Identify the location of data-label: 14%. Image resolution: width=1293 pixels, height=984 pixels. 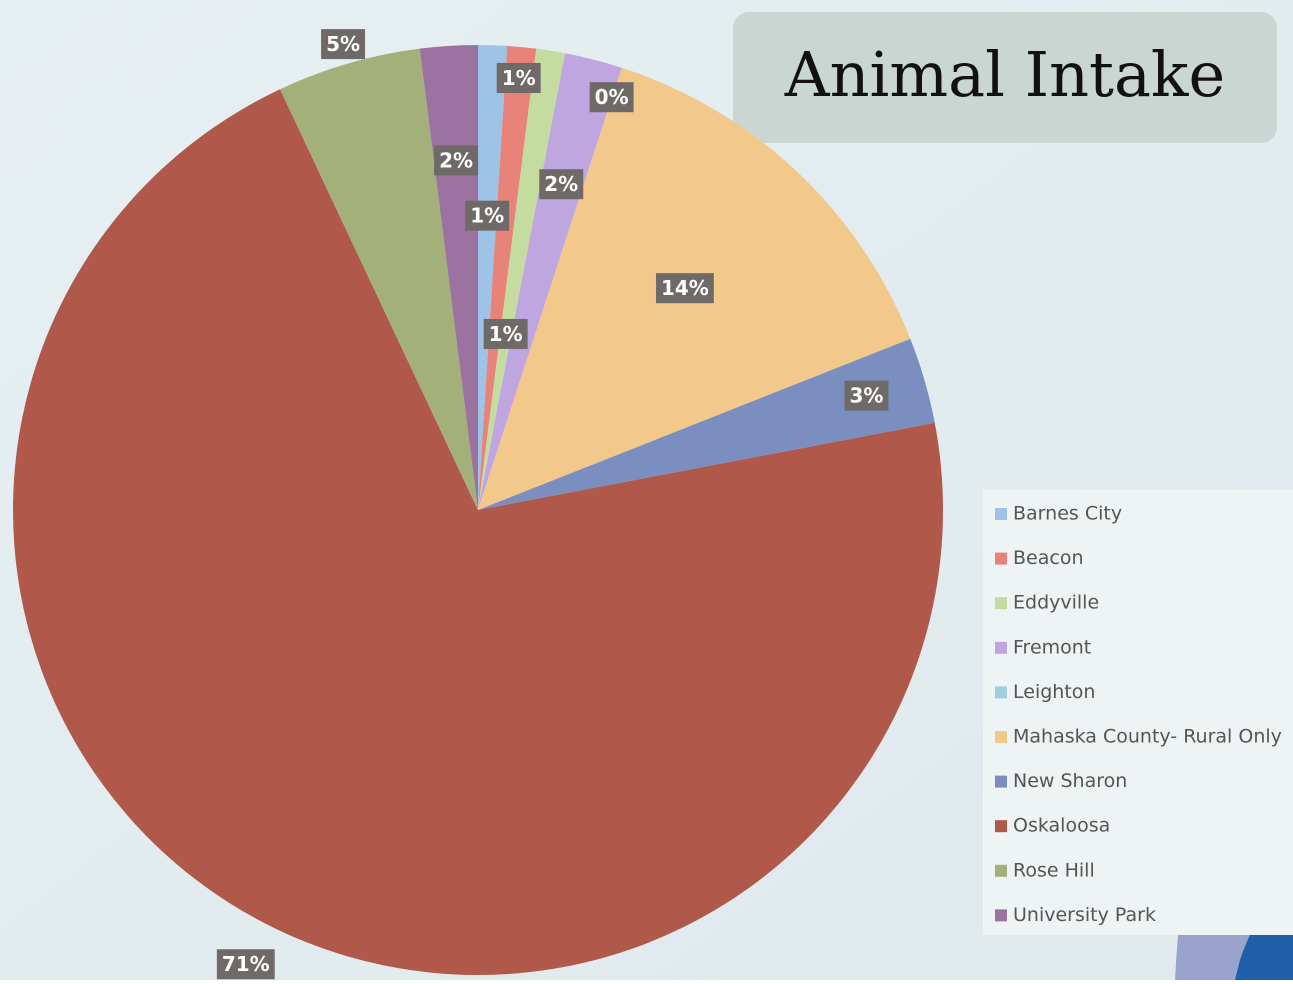
(685, 288).